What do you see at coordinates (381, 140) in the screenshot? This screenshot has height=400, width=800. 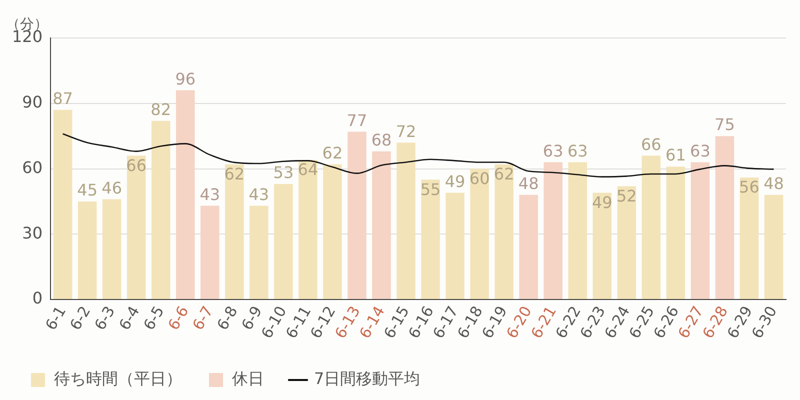 I see `data-label: 68` at bounding box center [381, 140].